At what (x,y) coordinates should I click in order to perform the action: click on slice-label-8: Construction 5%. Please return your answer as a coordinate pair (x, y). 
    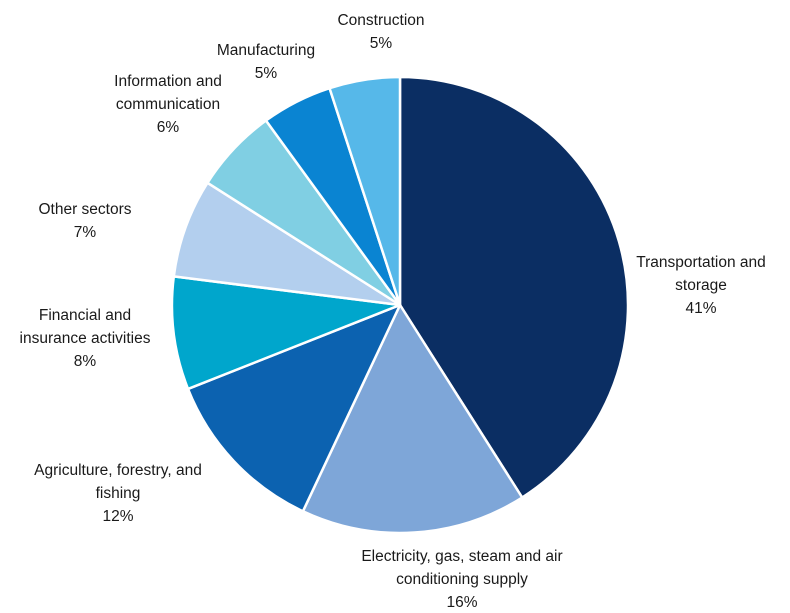
    Looking at the image, I should click on (380, 32).